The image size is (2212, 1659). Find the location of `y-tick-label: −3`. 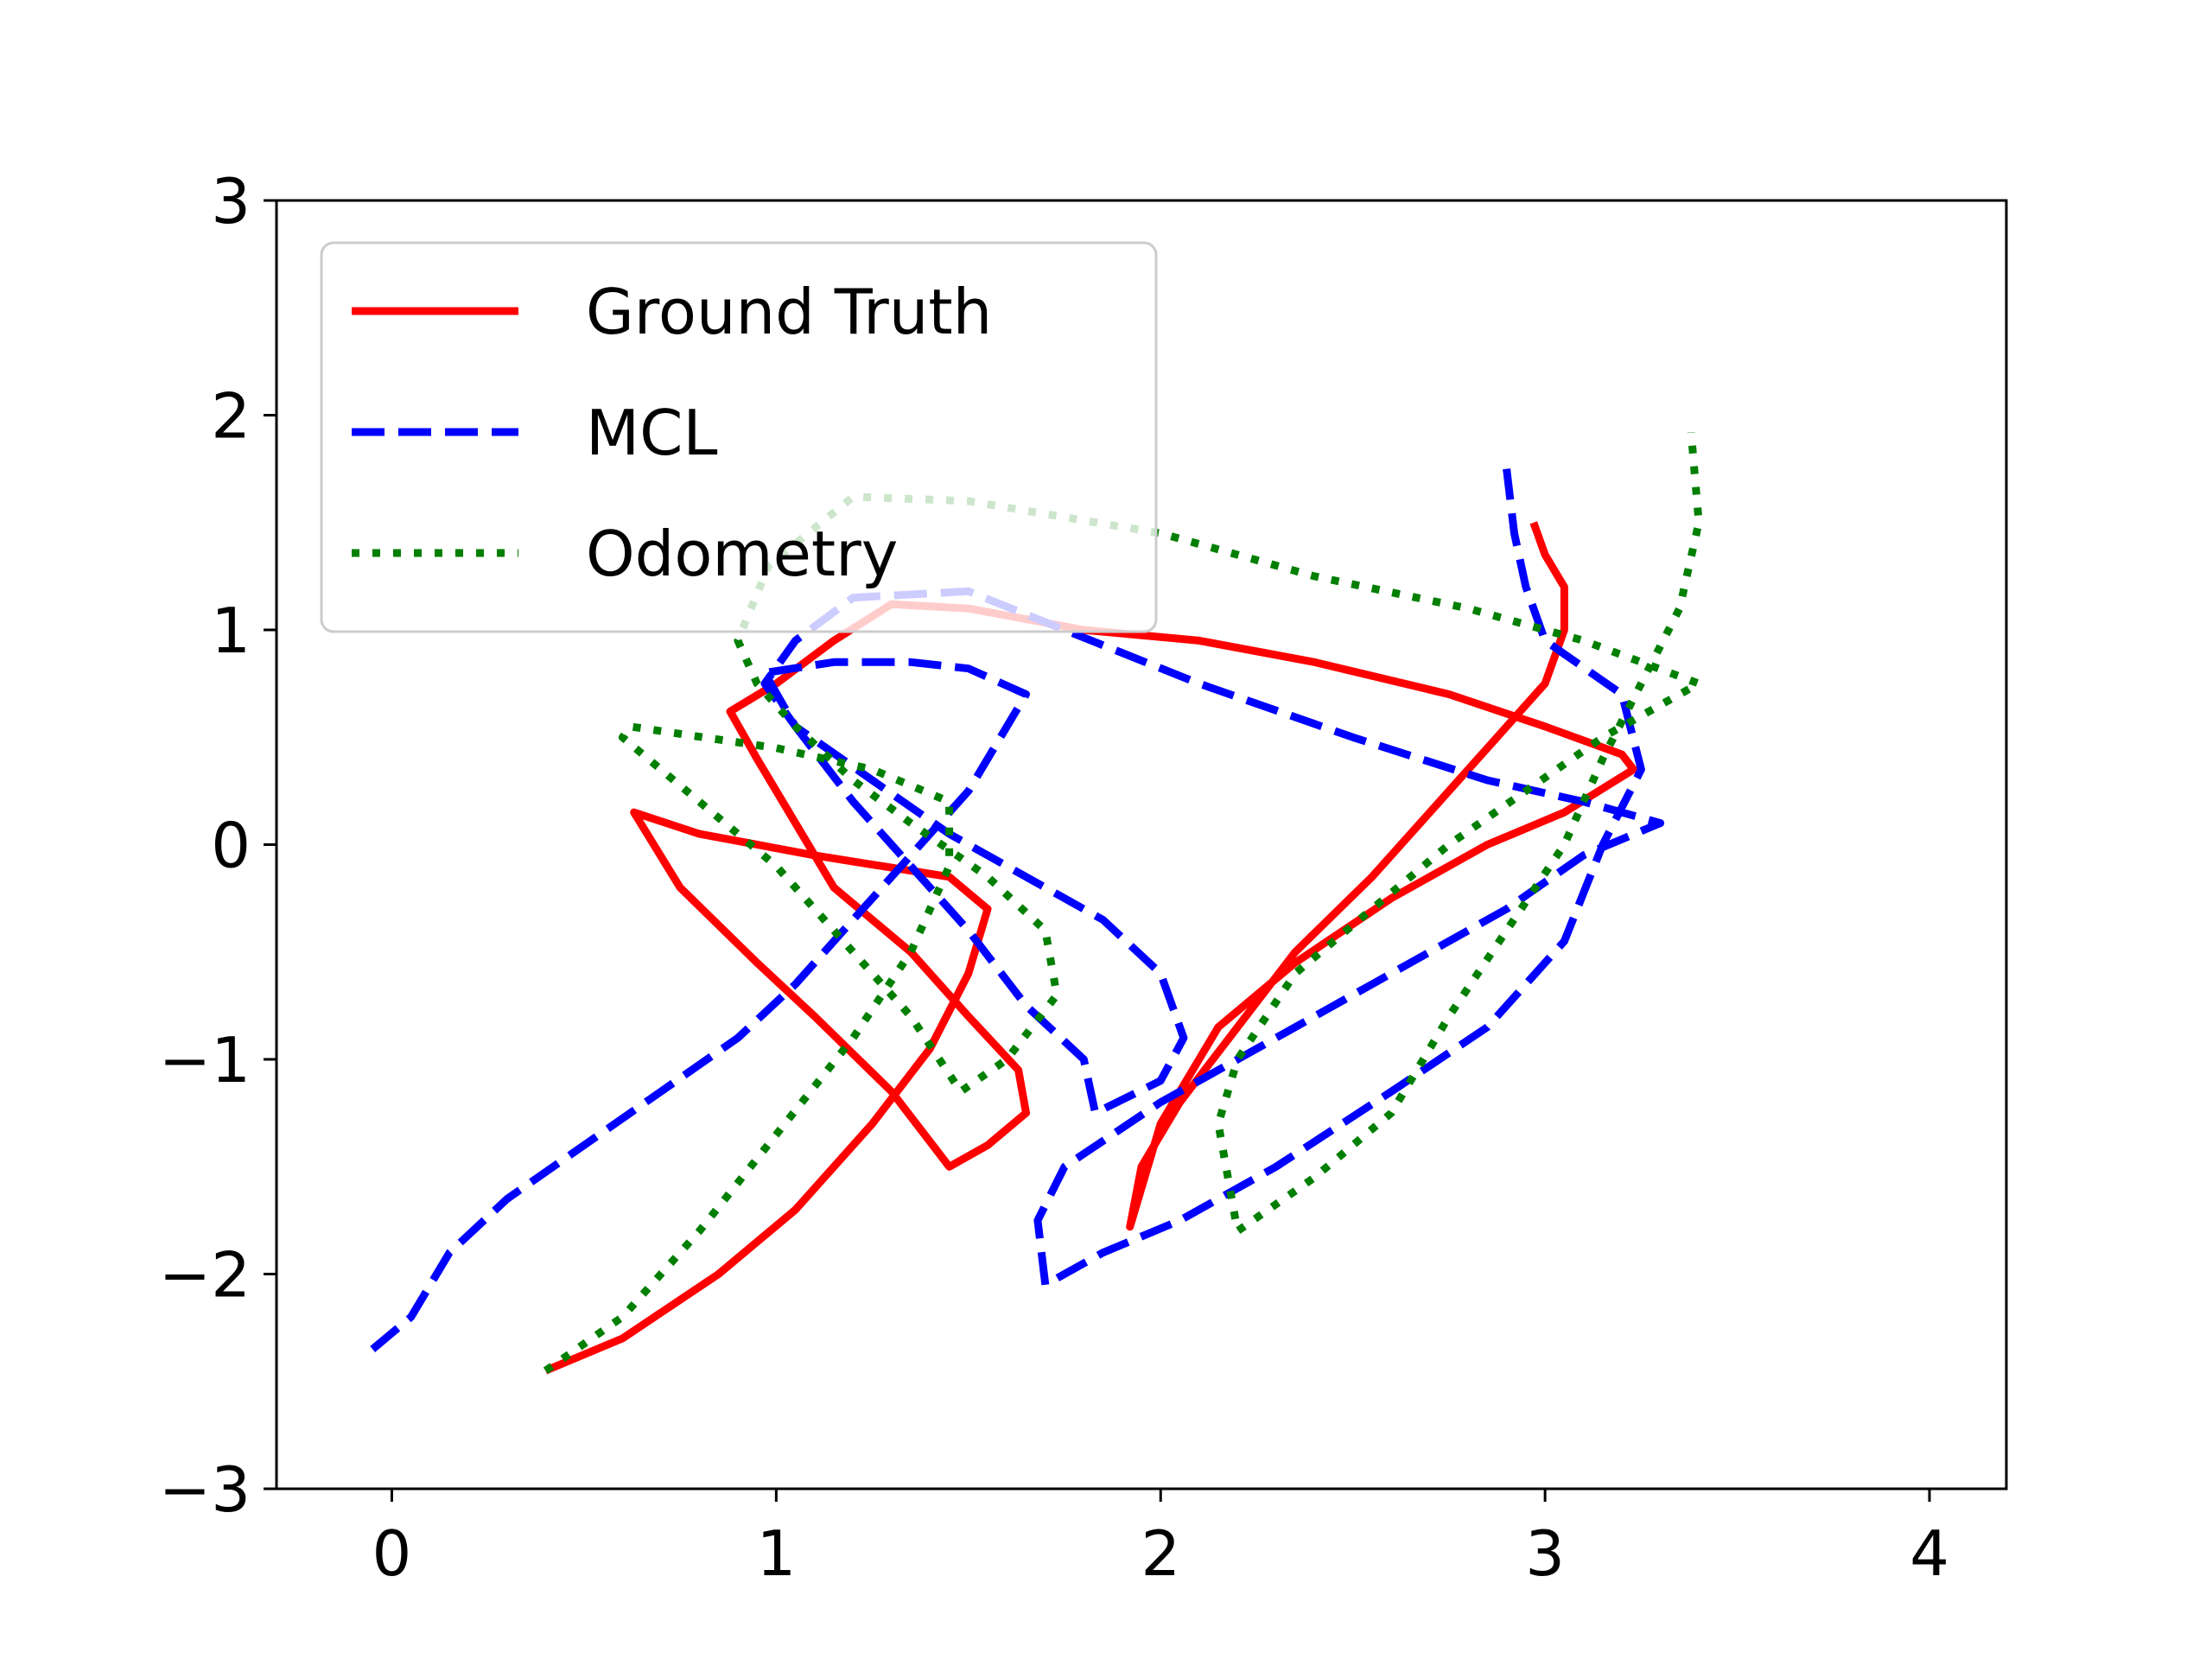

y-tick-label: −3 is located at coordinates (205, 1489).